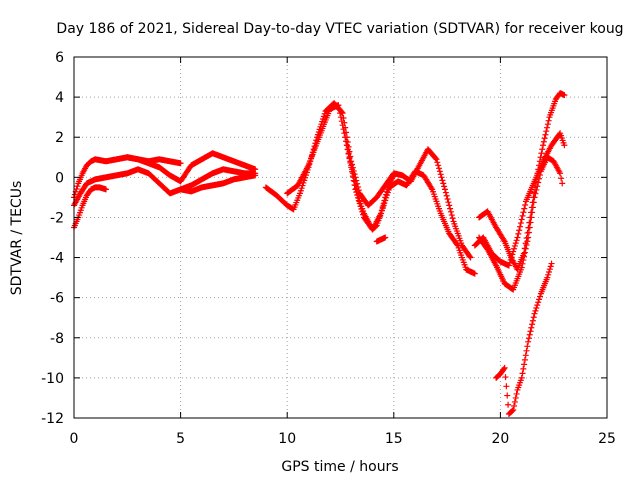 Image resolution: width=640 pixels, height=480 pixels. What do you see at coordinates (74, 439) in the screenshot?
I see `x-tick-label: 0` at bounding box center [74, 439].